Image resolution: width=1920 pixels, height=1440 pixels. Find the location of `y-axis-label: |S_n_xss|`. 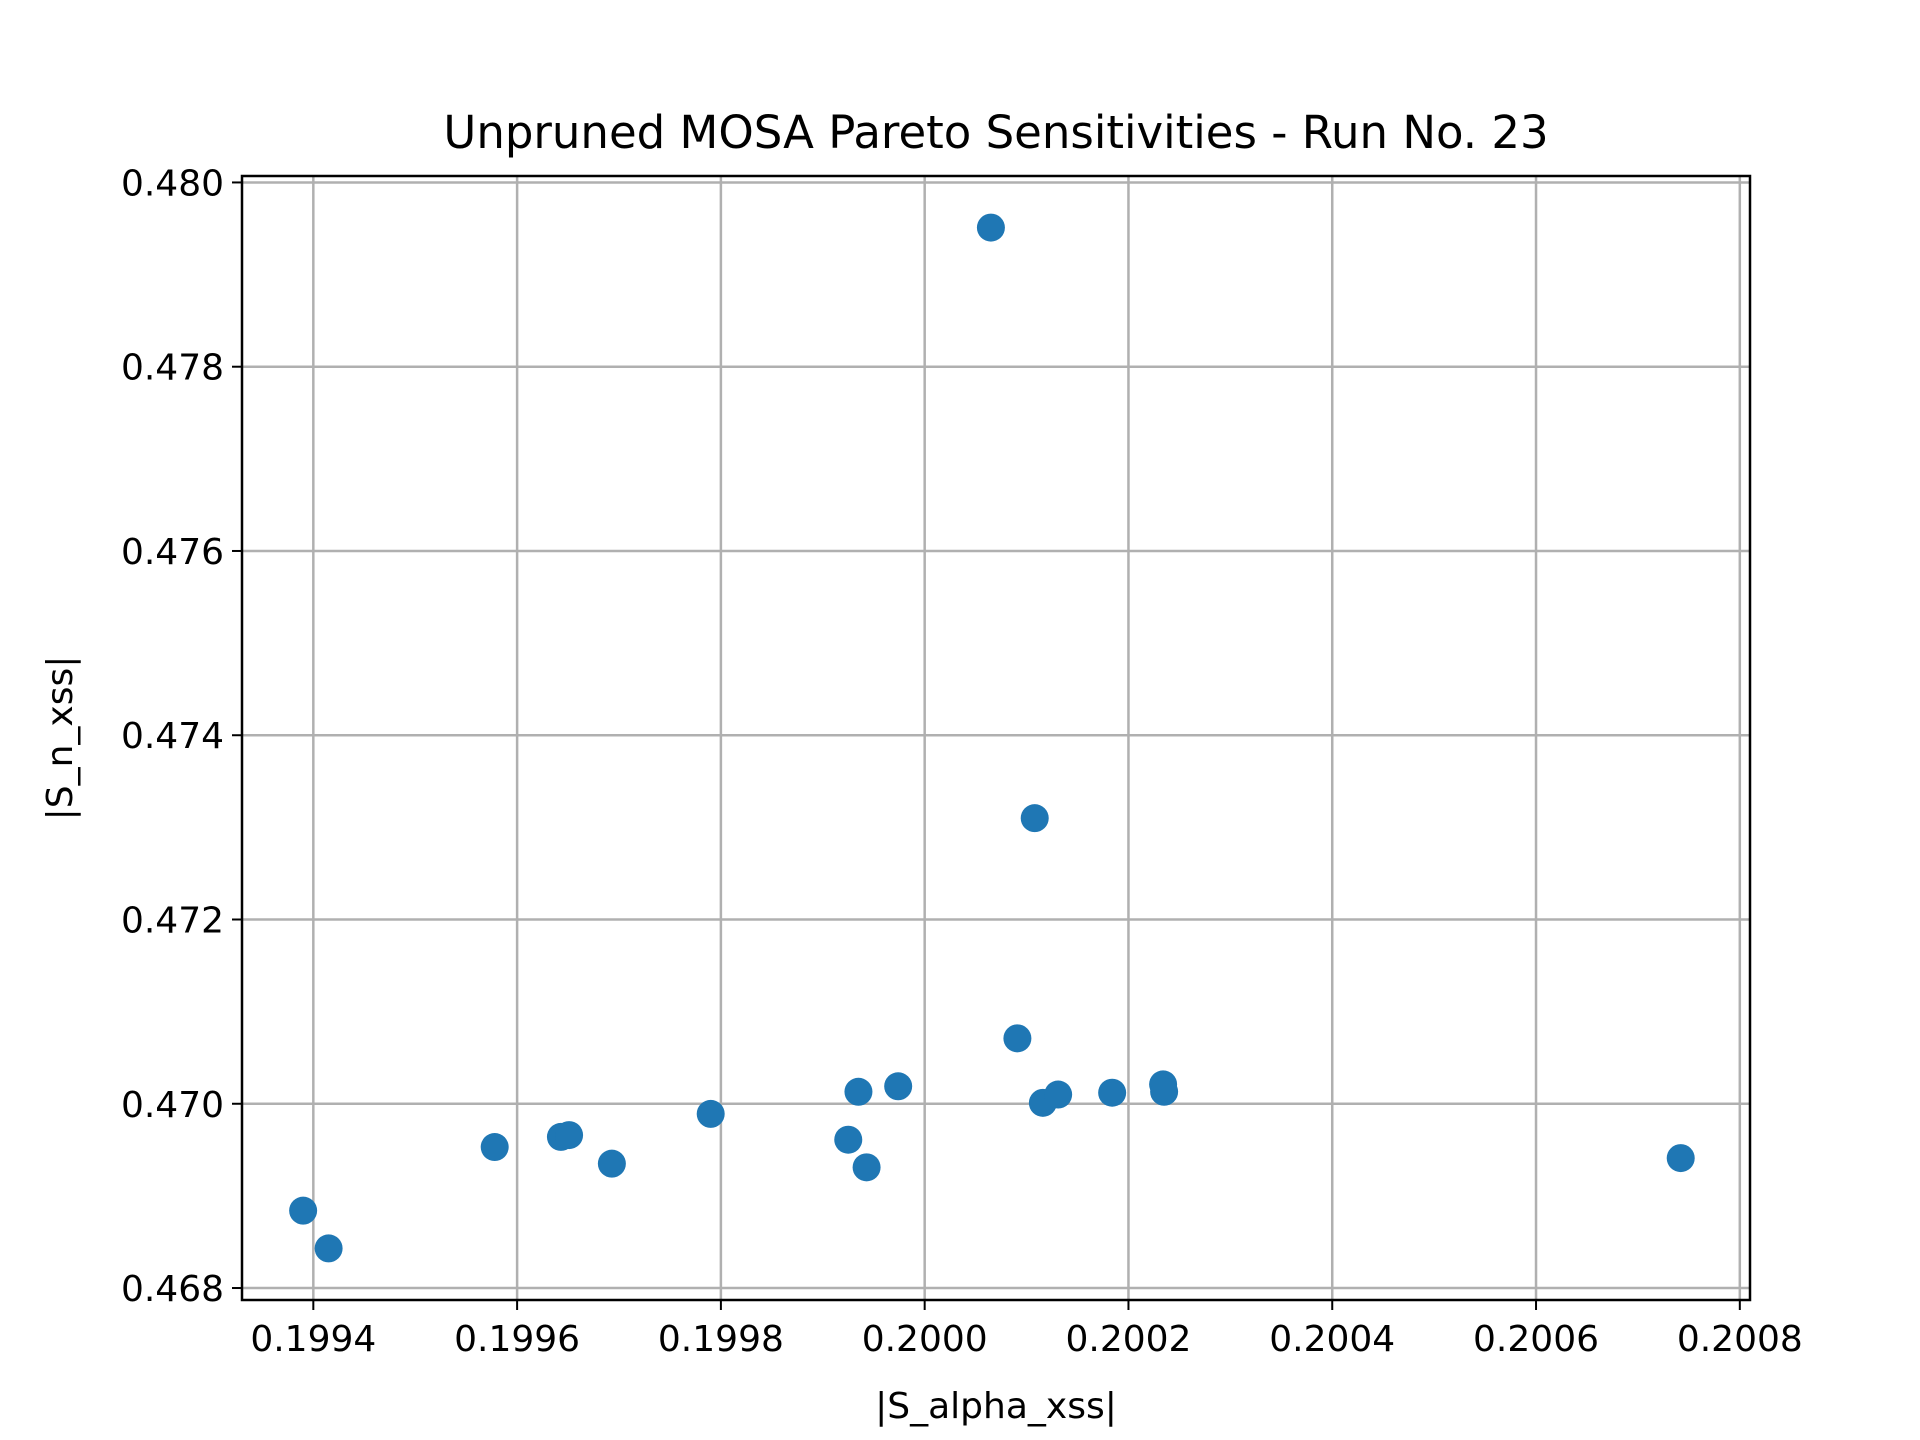

y-axis-label: |S_n_xss| is located at coordinates (60, 738).